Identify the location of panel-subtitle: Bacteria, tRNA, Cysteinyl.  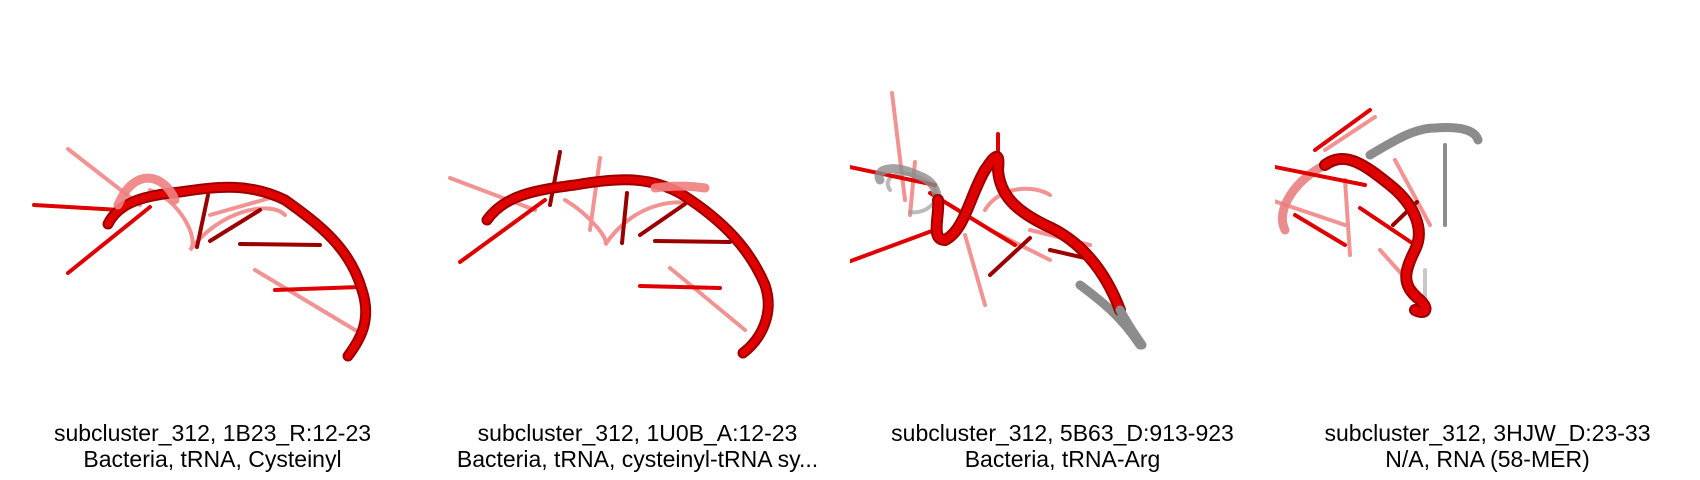
(212, 459).